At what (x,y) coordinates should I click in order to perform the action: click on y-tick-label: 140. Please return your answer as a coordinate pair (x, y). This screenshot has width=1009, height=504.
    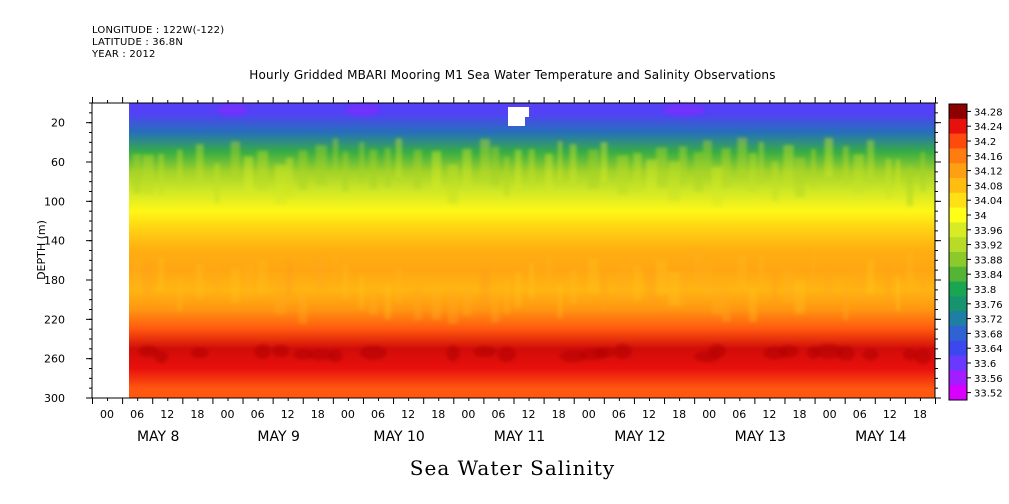
    Looking at the image, I should click on (54, 241).